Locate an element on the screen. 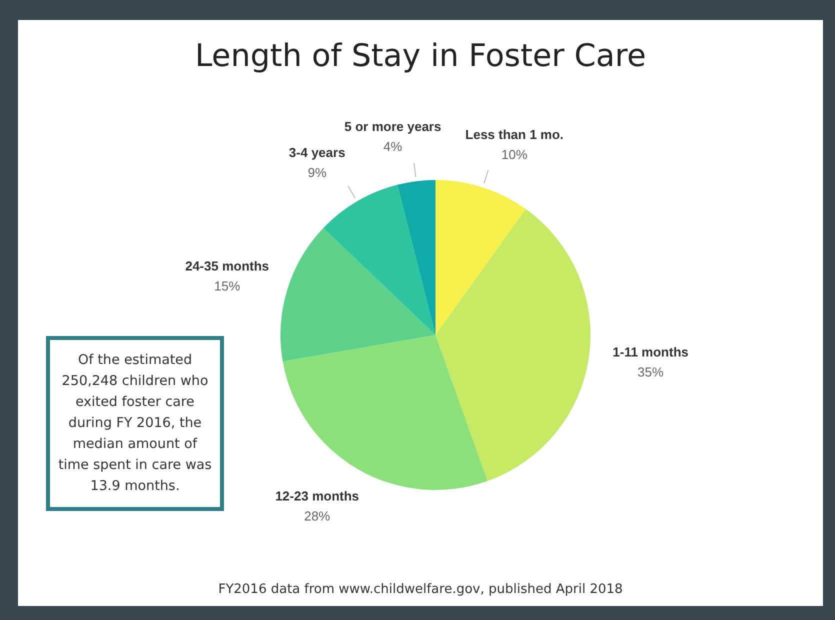 The height and width of the screenshot is (620, 835). text: FY2016 data from www.childwelfare.gov, published April 2018 is located at coordinates (420, 589).